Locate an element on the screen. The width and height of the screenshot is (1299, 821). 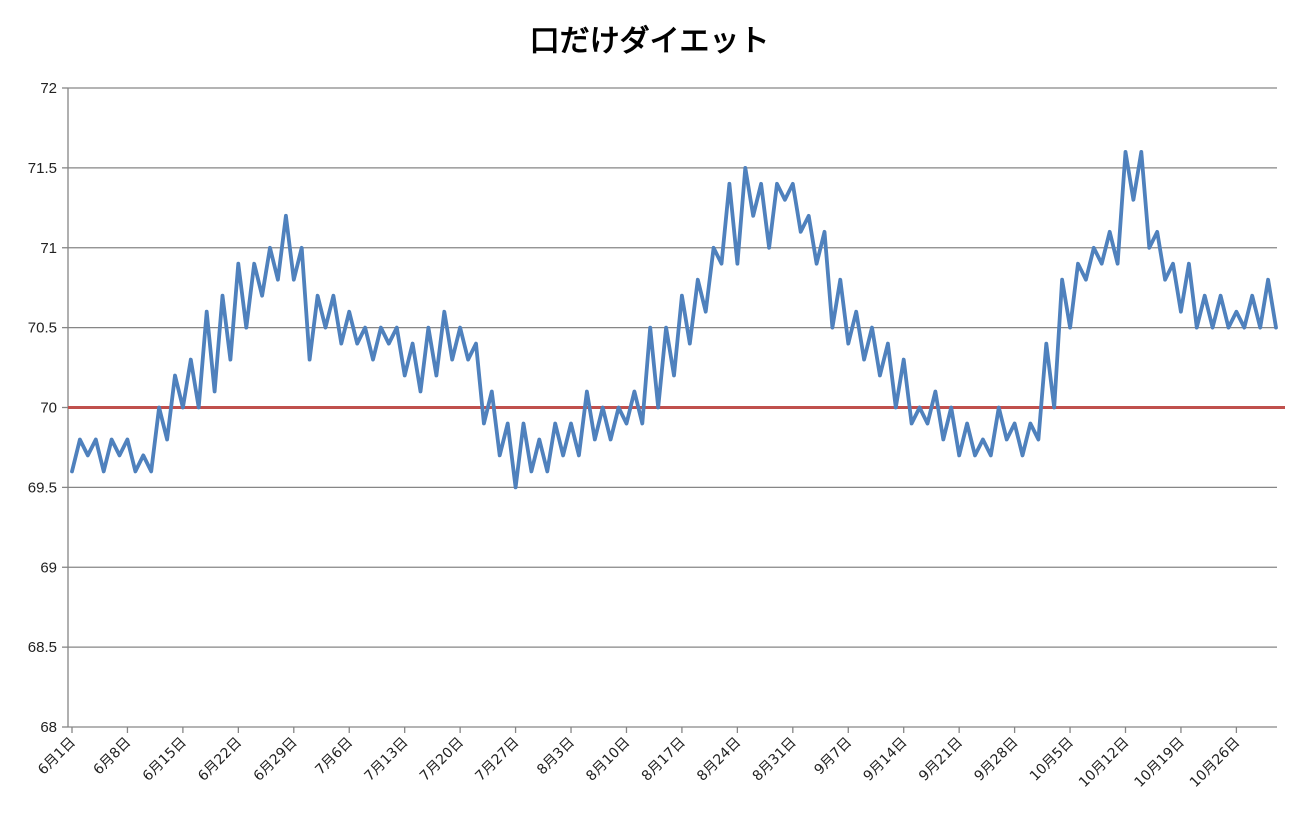
x-tick-label: 10月5日 is located at coordinates (1052, 760).